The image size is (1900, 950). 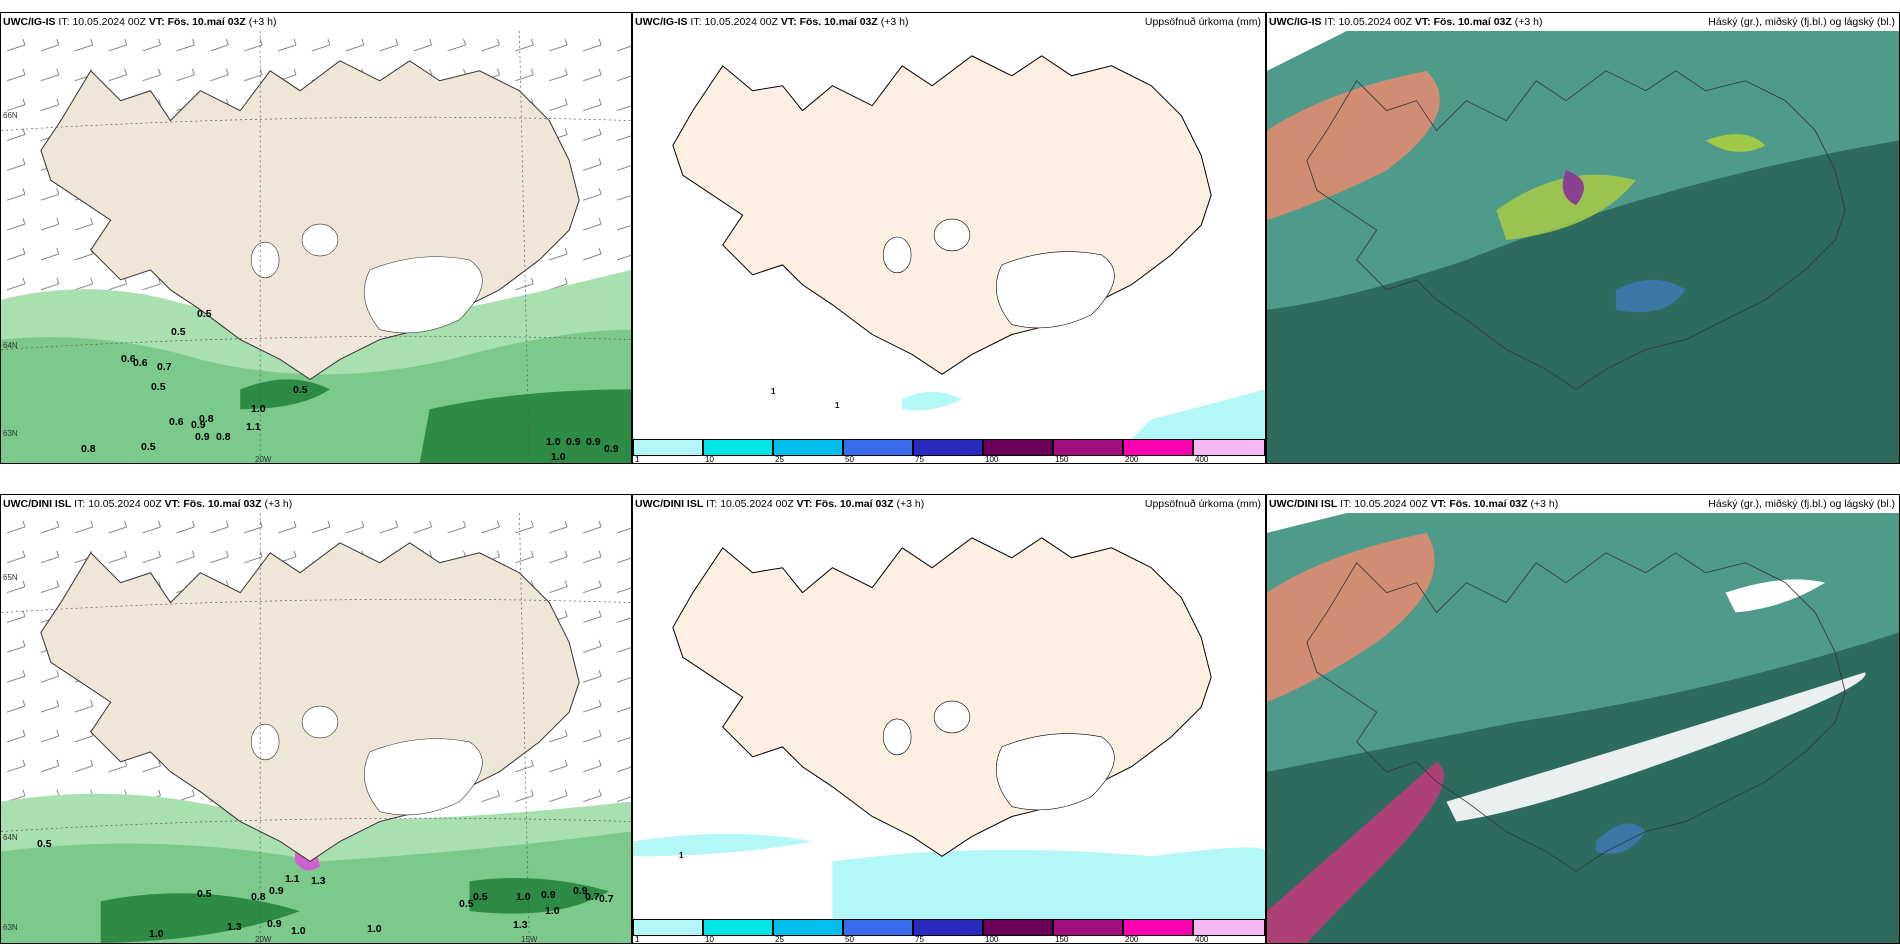 What do you see at coordinates (1355, 852) in the screenshot?
I see `high-cloud-band` at bounding box center [1355, 852].